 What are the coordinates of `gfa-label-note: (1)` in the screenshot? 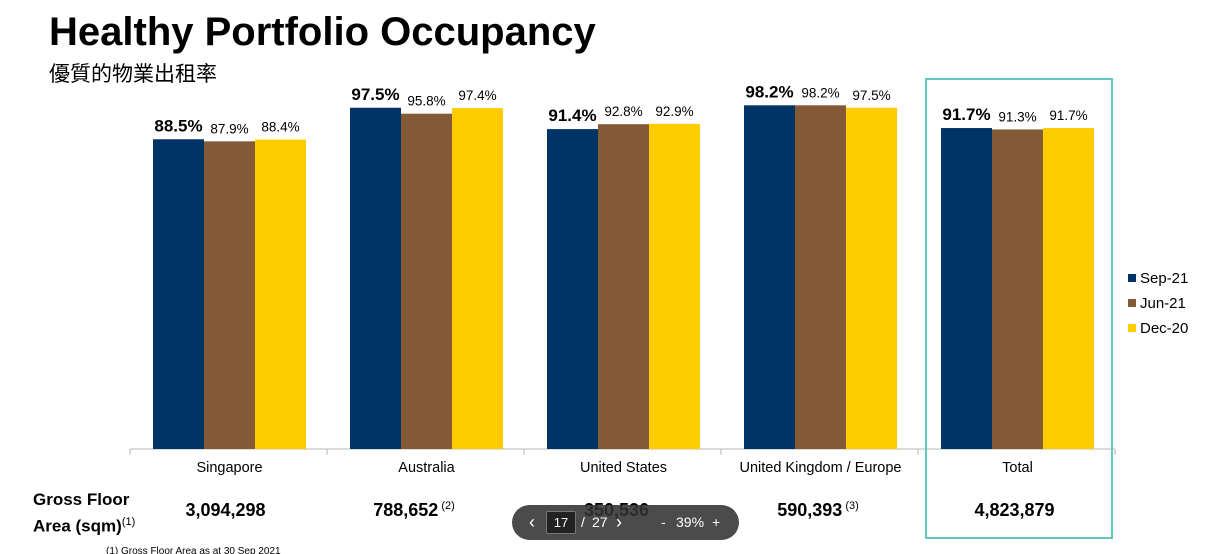 It's located at (128, 522).